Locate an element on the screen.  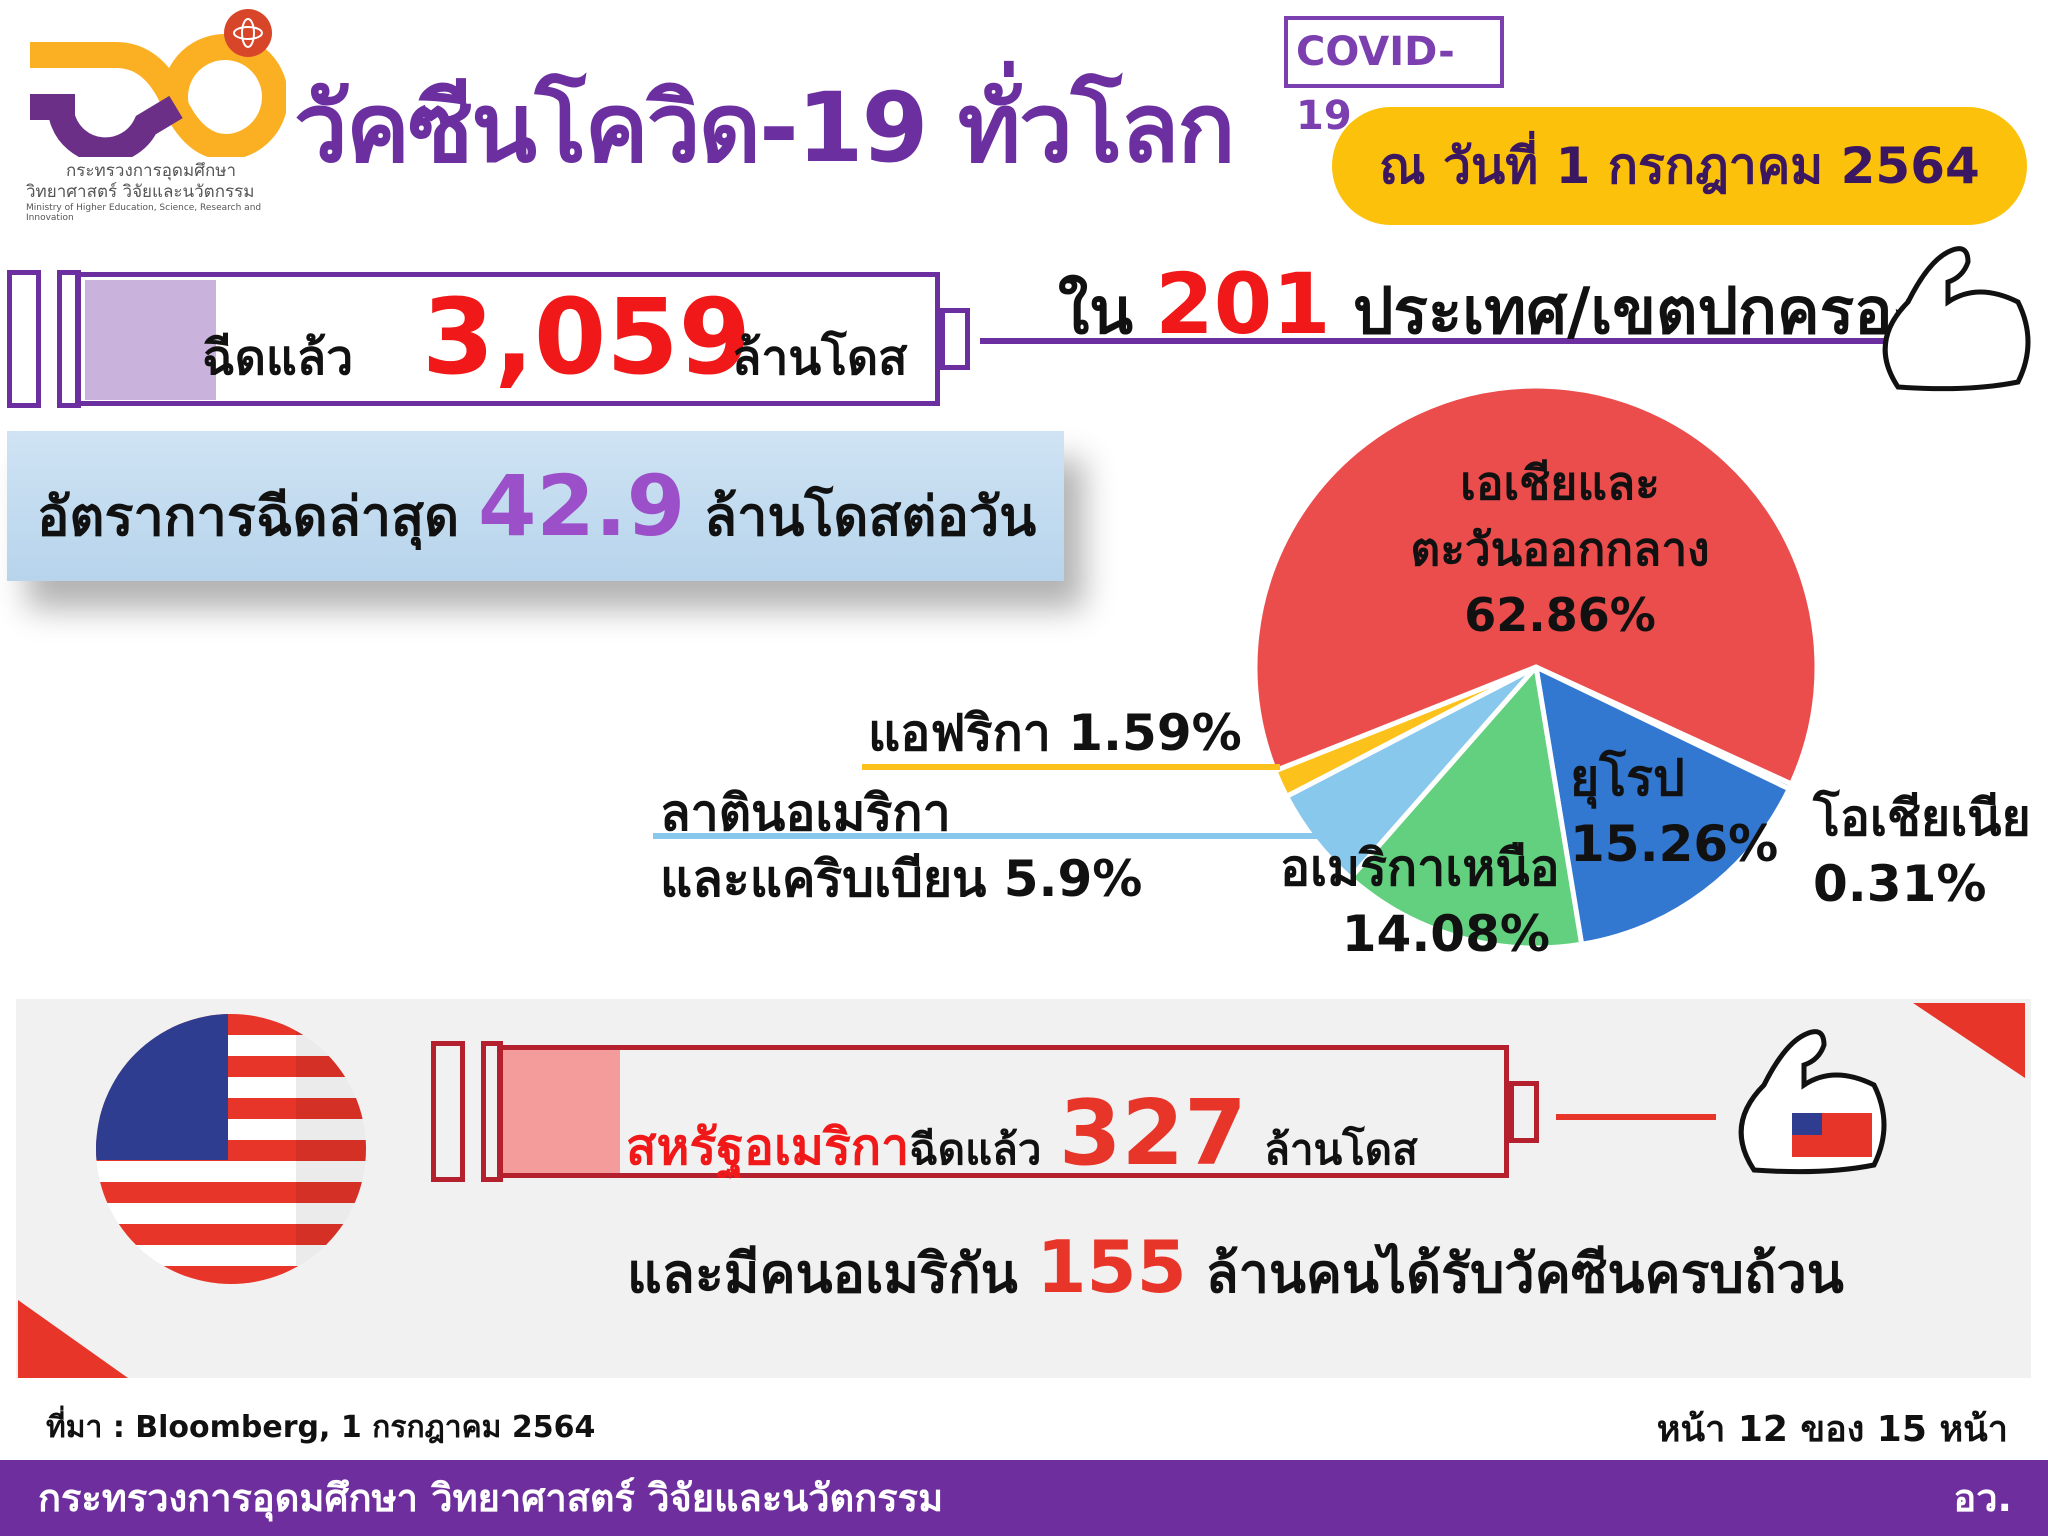
countries-value: 201 is located at coordinates (1243, 304).